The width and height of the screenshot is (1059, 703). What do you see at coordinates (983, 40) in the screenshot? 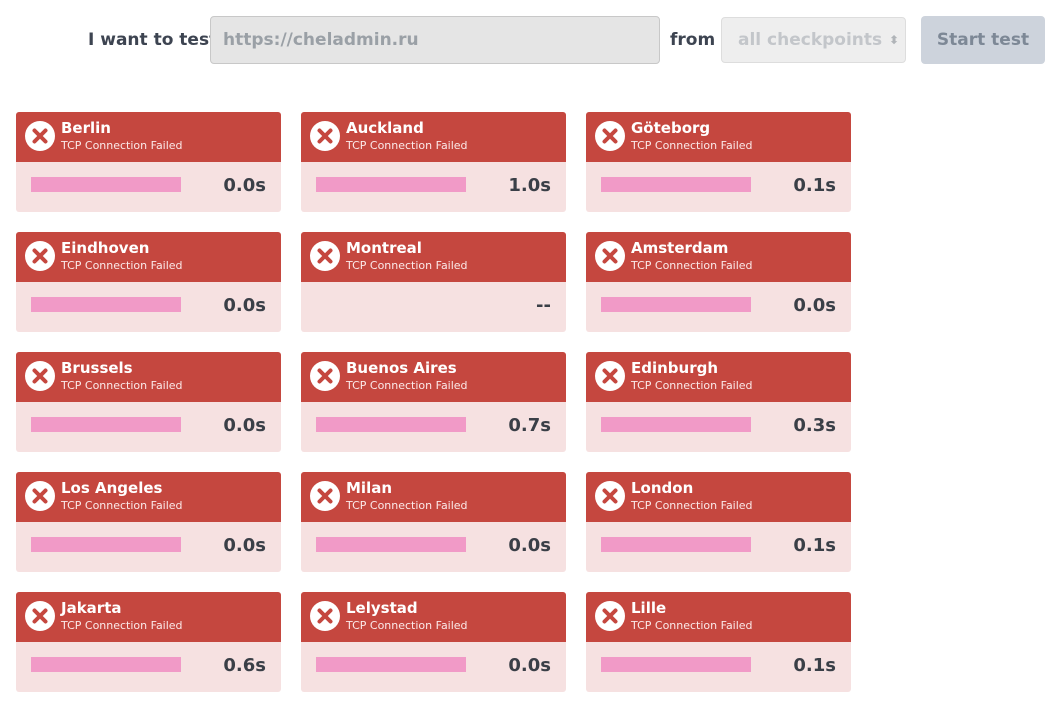
I see `start-test-button: Start test` at bounding box center [983, 40].